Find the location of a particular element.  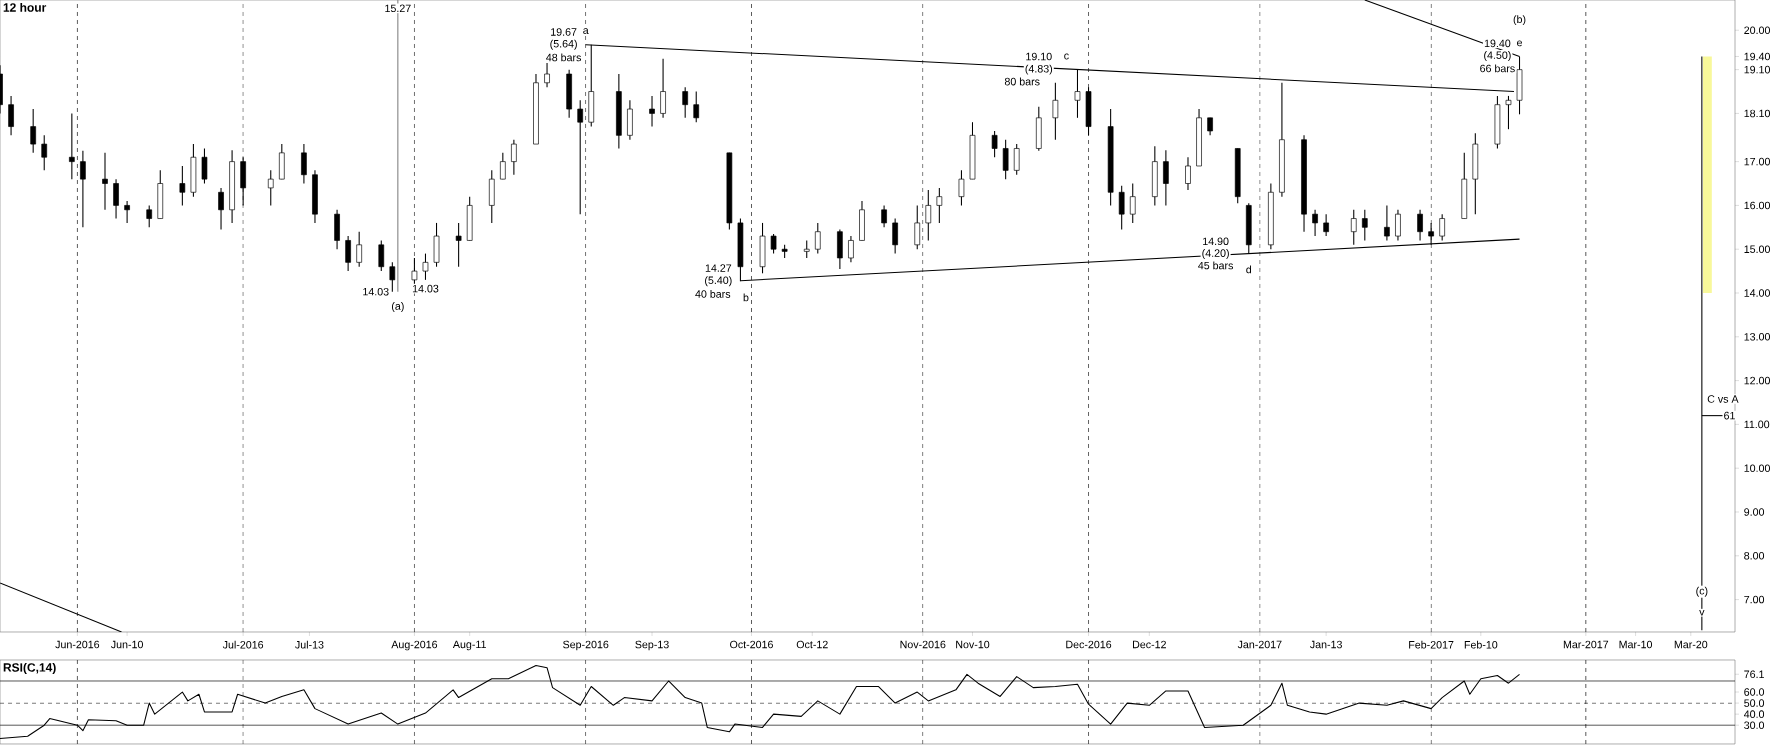

x-tick-label: Jan-2017 is located at coordinates (1259, 644).